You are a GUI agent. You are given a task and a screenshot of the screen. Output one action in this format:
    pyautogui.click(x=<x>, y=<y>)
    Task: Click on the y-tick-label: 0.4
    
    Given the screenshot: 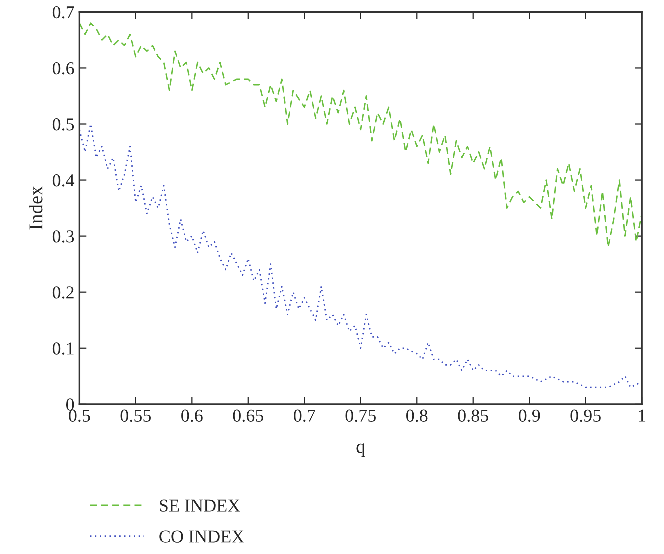 What is the action you would take?
    pyautogui.click(x=63, y=180)
    